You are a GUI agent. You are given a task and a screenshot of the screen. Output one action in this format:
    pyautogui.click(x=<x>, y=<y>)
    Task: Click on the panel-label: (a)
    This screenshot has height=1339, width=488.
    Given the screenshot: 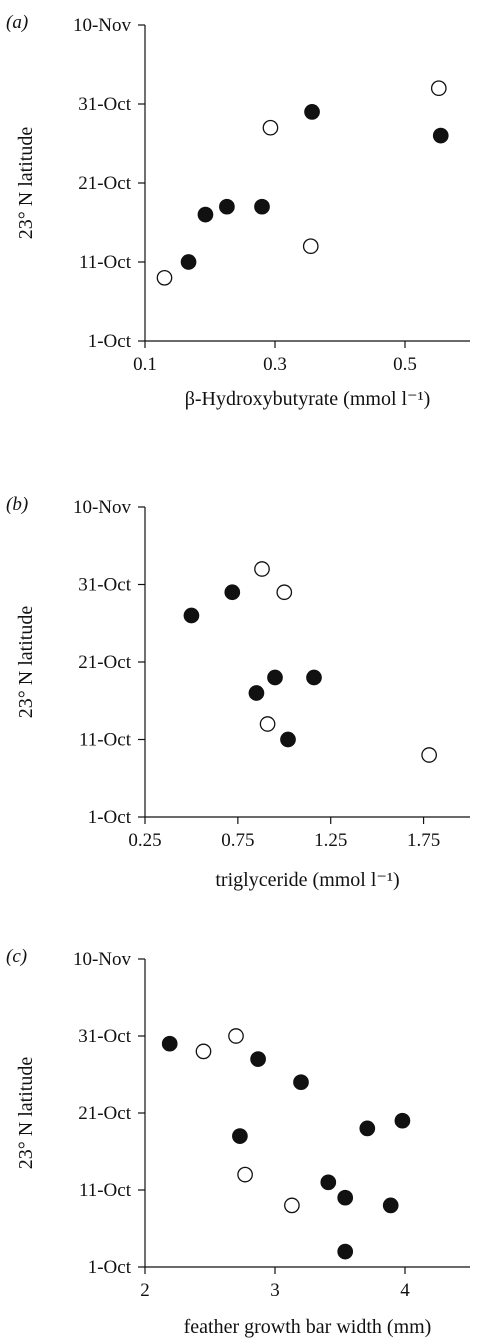 What is the action you would take?
    pyautogui.click(x=17, y=22)
    